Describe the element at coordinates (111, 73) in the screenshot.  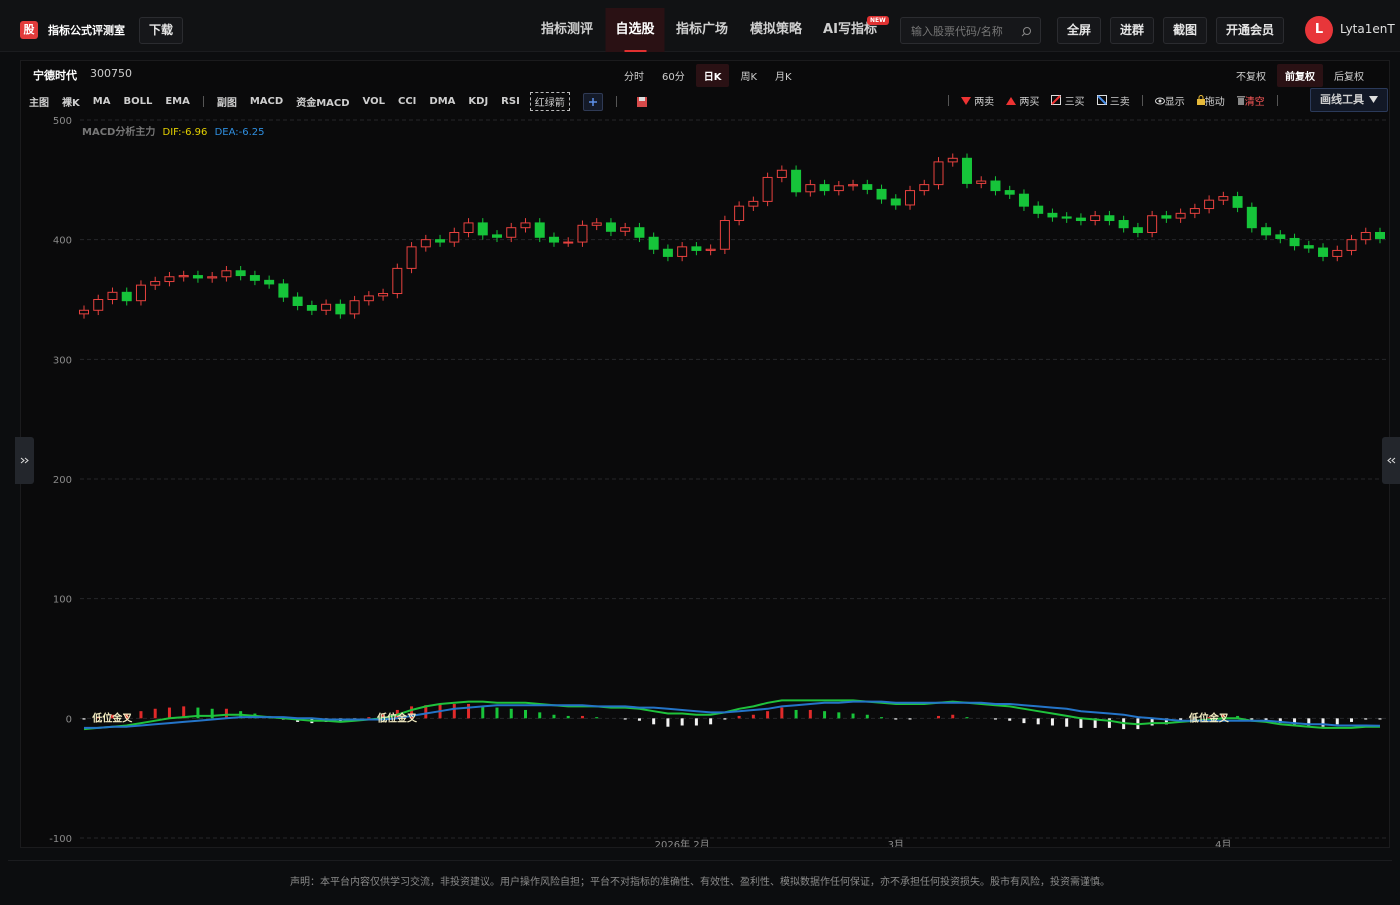
I see `stock-code: 300750` at that location.